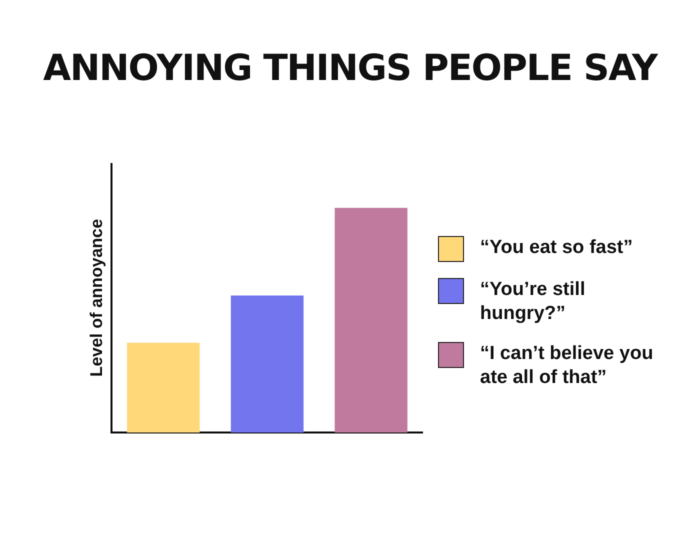  What do you see at coordinates (556, 248) in the screenshot?
I see `legend-label: “You eat so fast”` at bounding box center [556, 248].